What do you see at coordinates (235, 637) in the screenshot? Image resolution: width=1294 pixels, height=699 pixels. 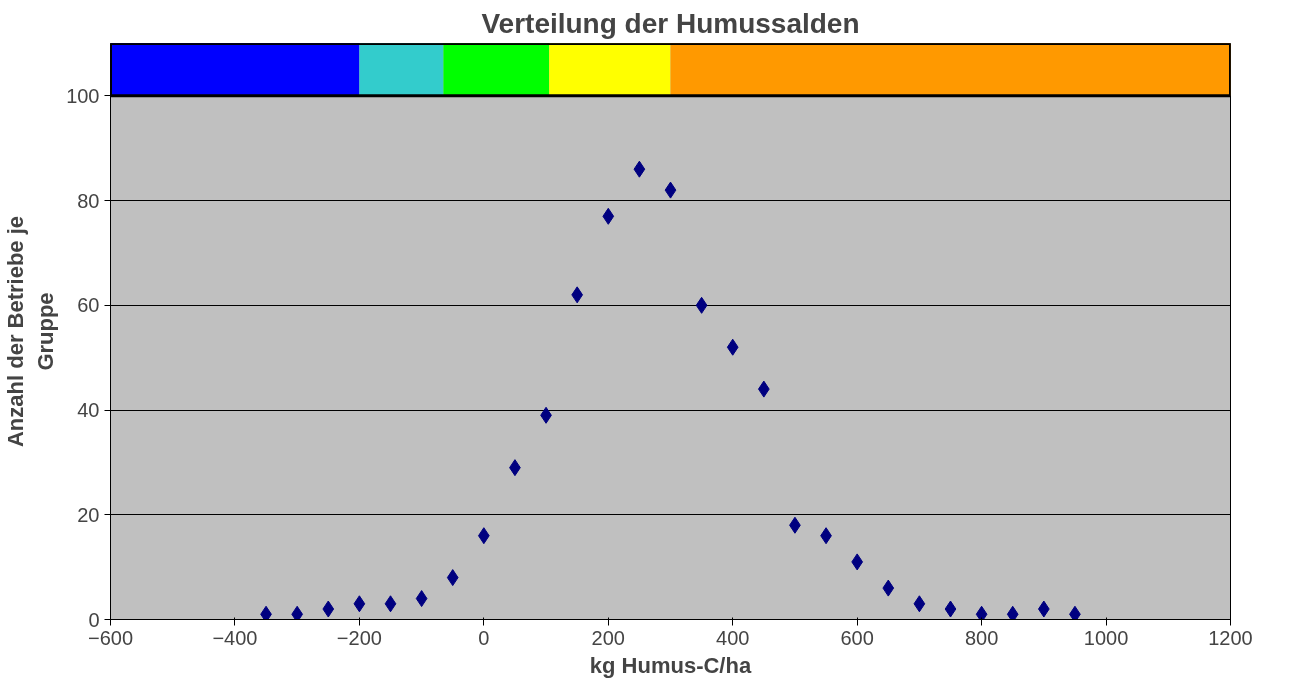 I see `x-tick-label: −400` at bounding box center [235, 637].